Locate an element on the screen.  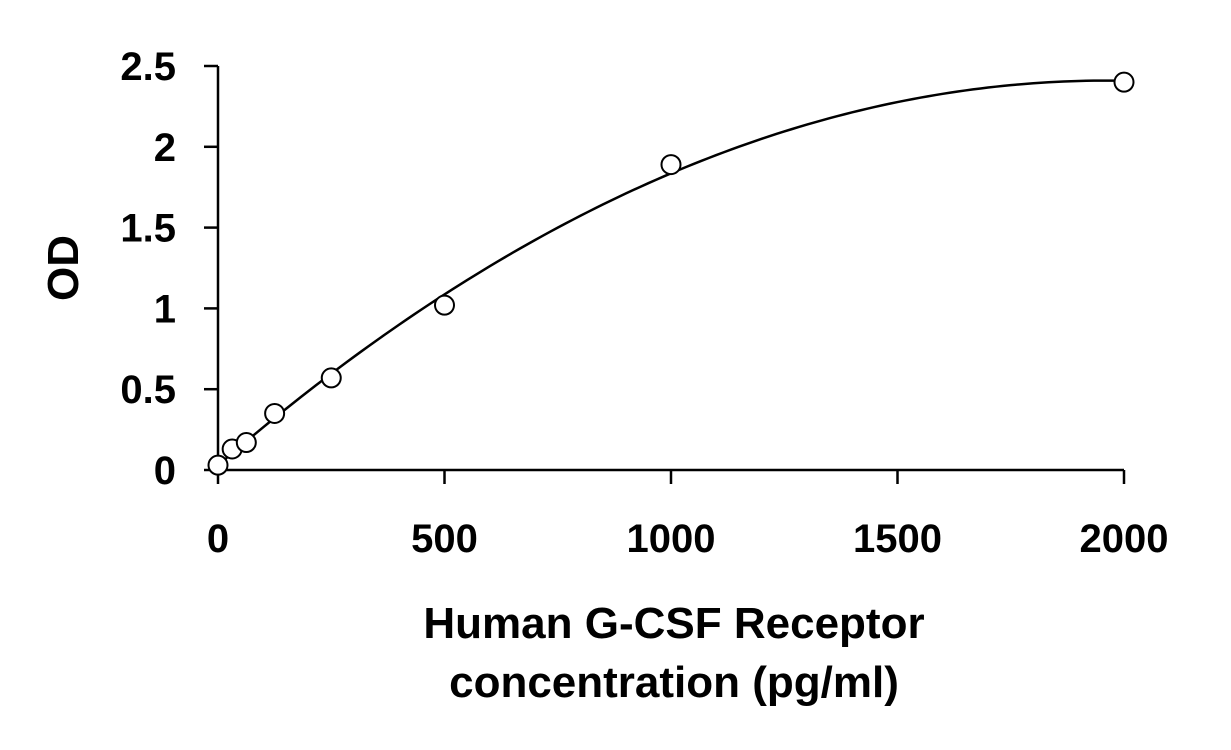
y-tick-label-5: 2.5 is located at coordinates (148, 67).